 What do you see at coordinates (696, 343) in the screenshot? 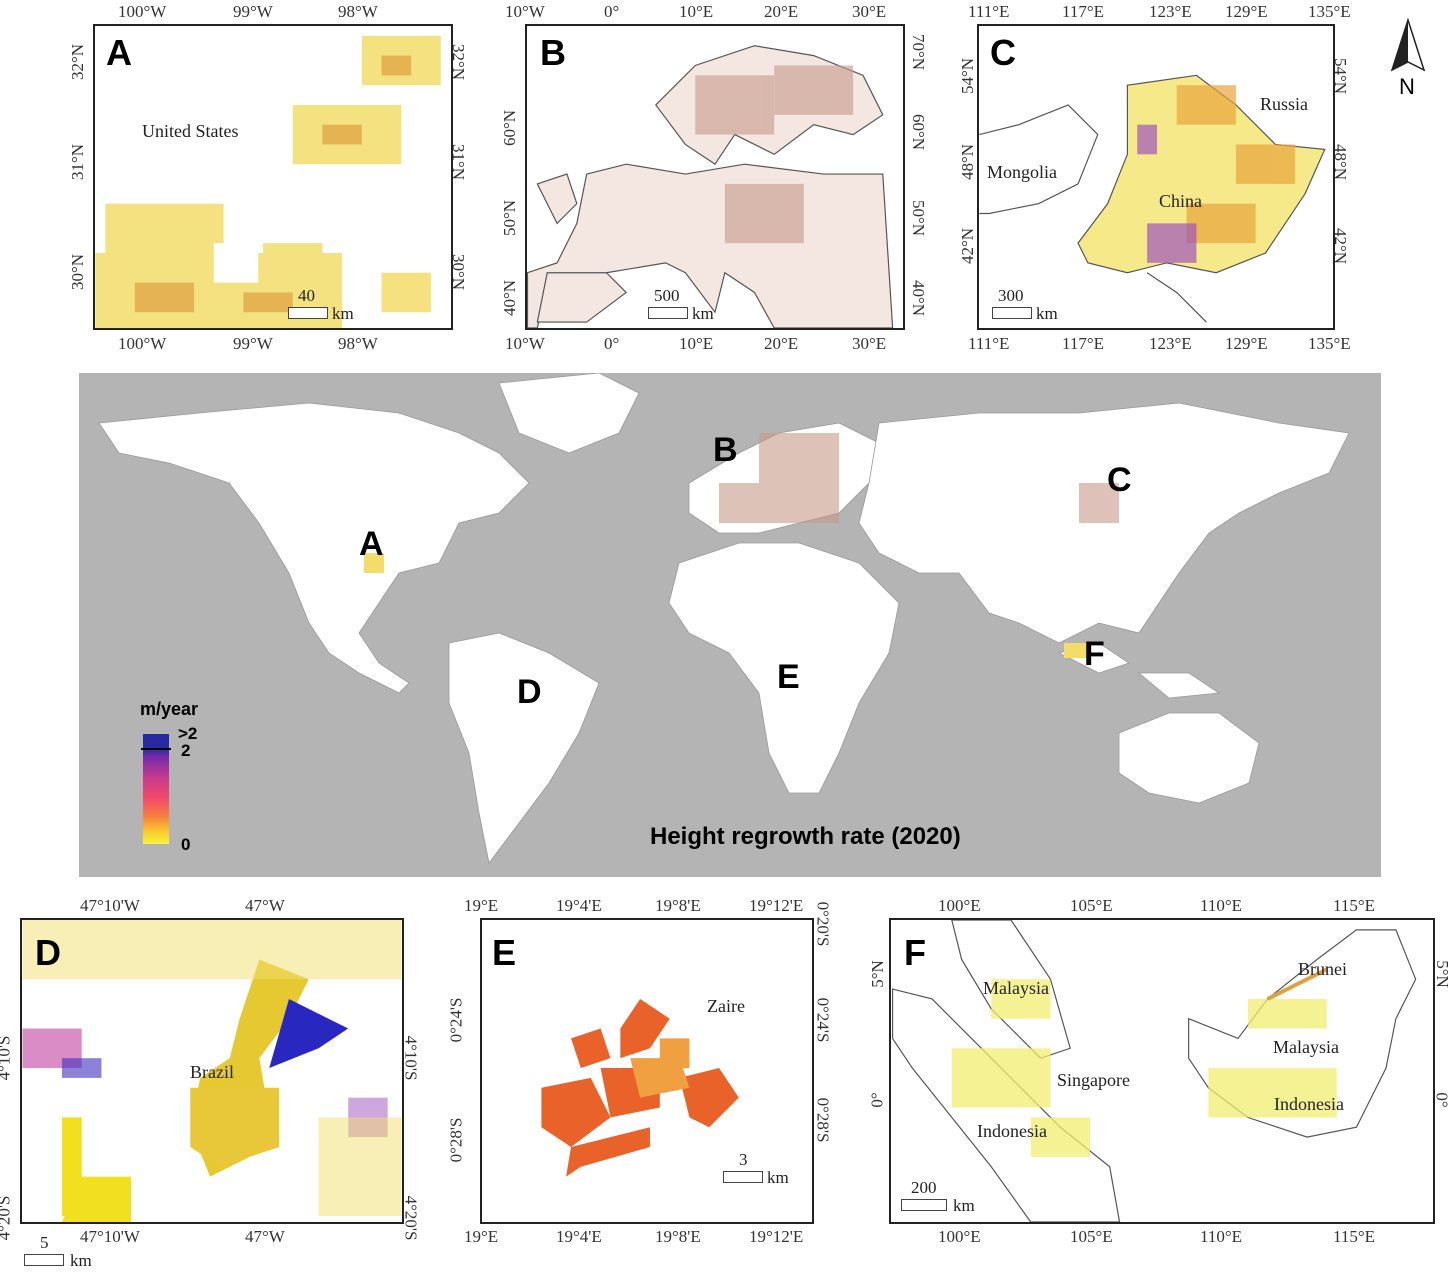
I see `panel-b-bottom-tick: 10°E` at bounding box center [696, 343].